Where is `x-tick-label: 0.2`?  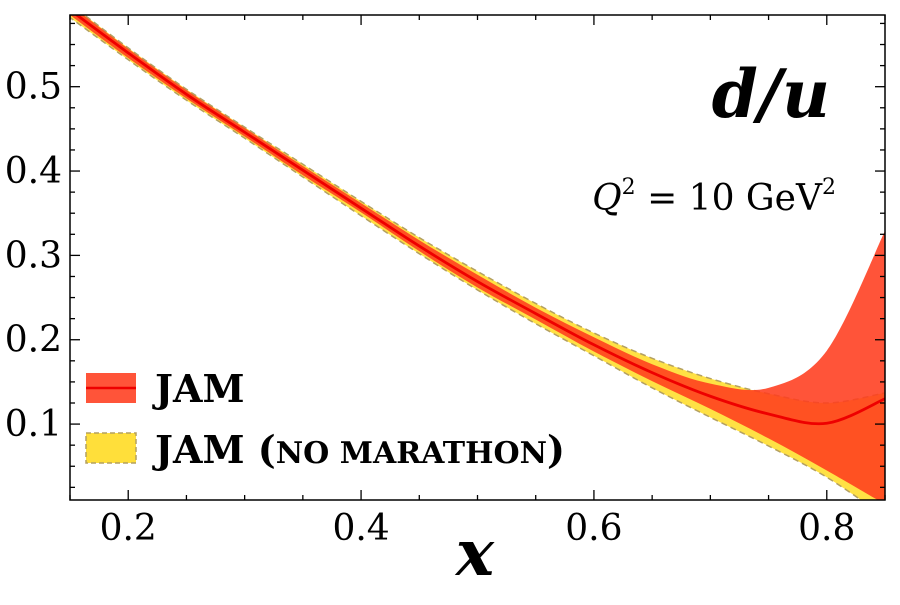 x-tick-label: 0.2 is located at coordinates (128, 528).